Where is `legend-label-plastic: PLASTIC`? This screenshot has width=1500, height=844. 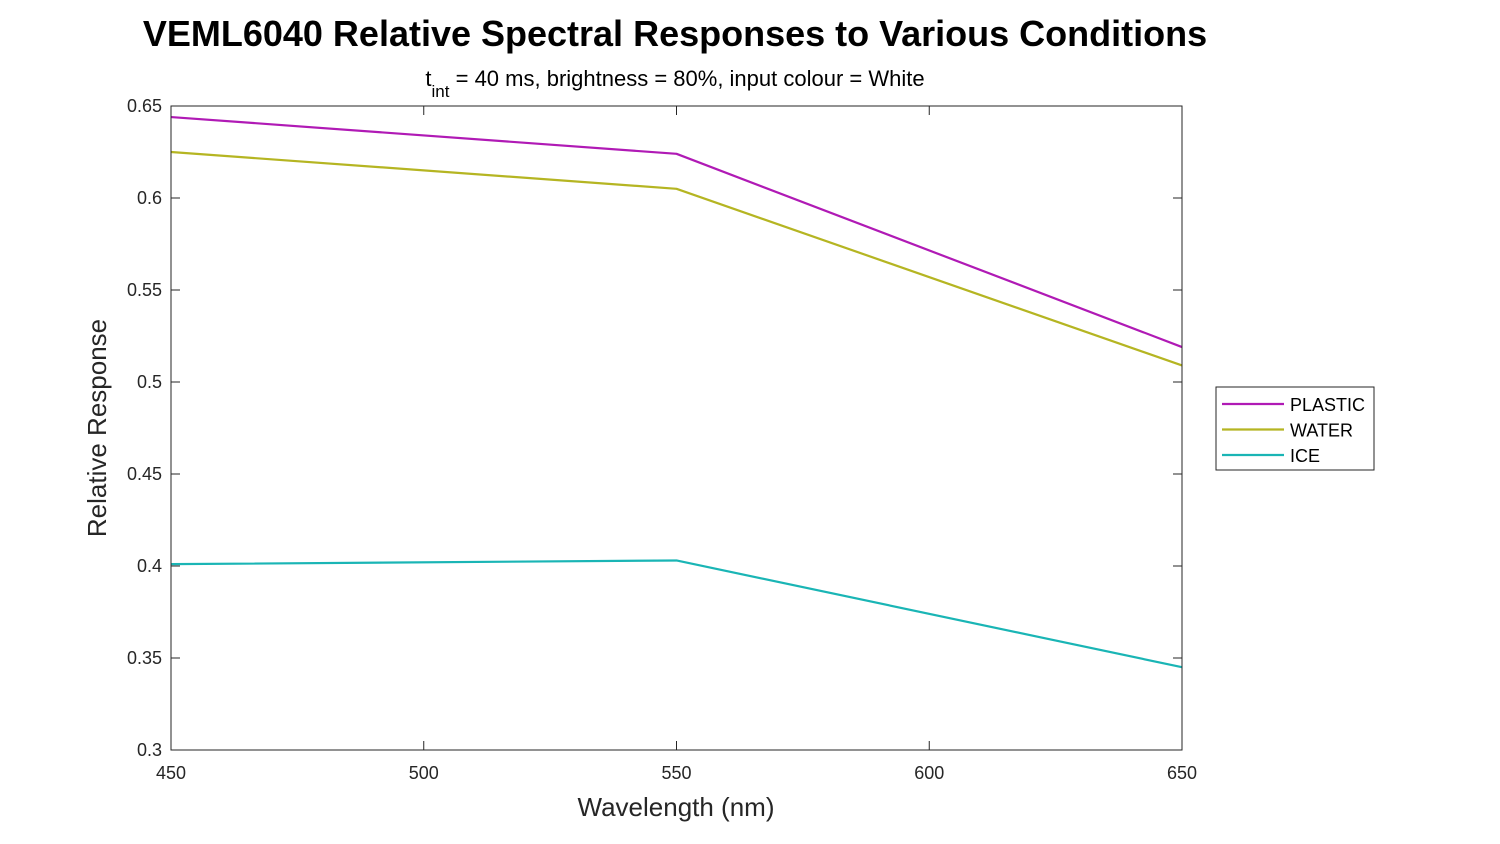 legend-label-plastic: PLASTIC is located at coordinates (1327, 405).